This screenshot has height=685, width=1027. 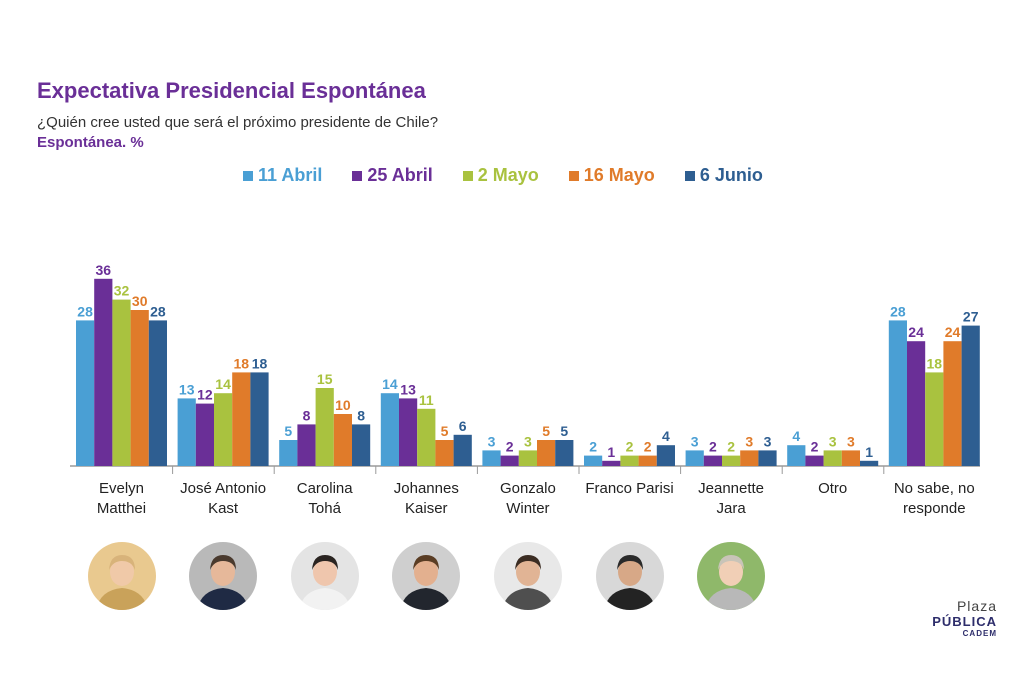 What do you see at coordinates (223, 488) in the screenshot?
I see `category-label: José Antonio` at bounding box center [223, 488].